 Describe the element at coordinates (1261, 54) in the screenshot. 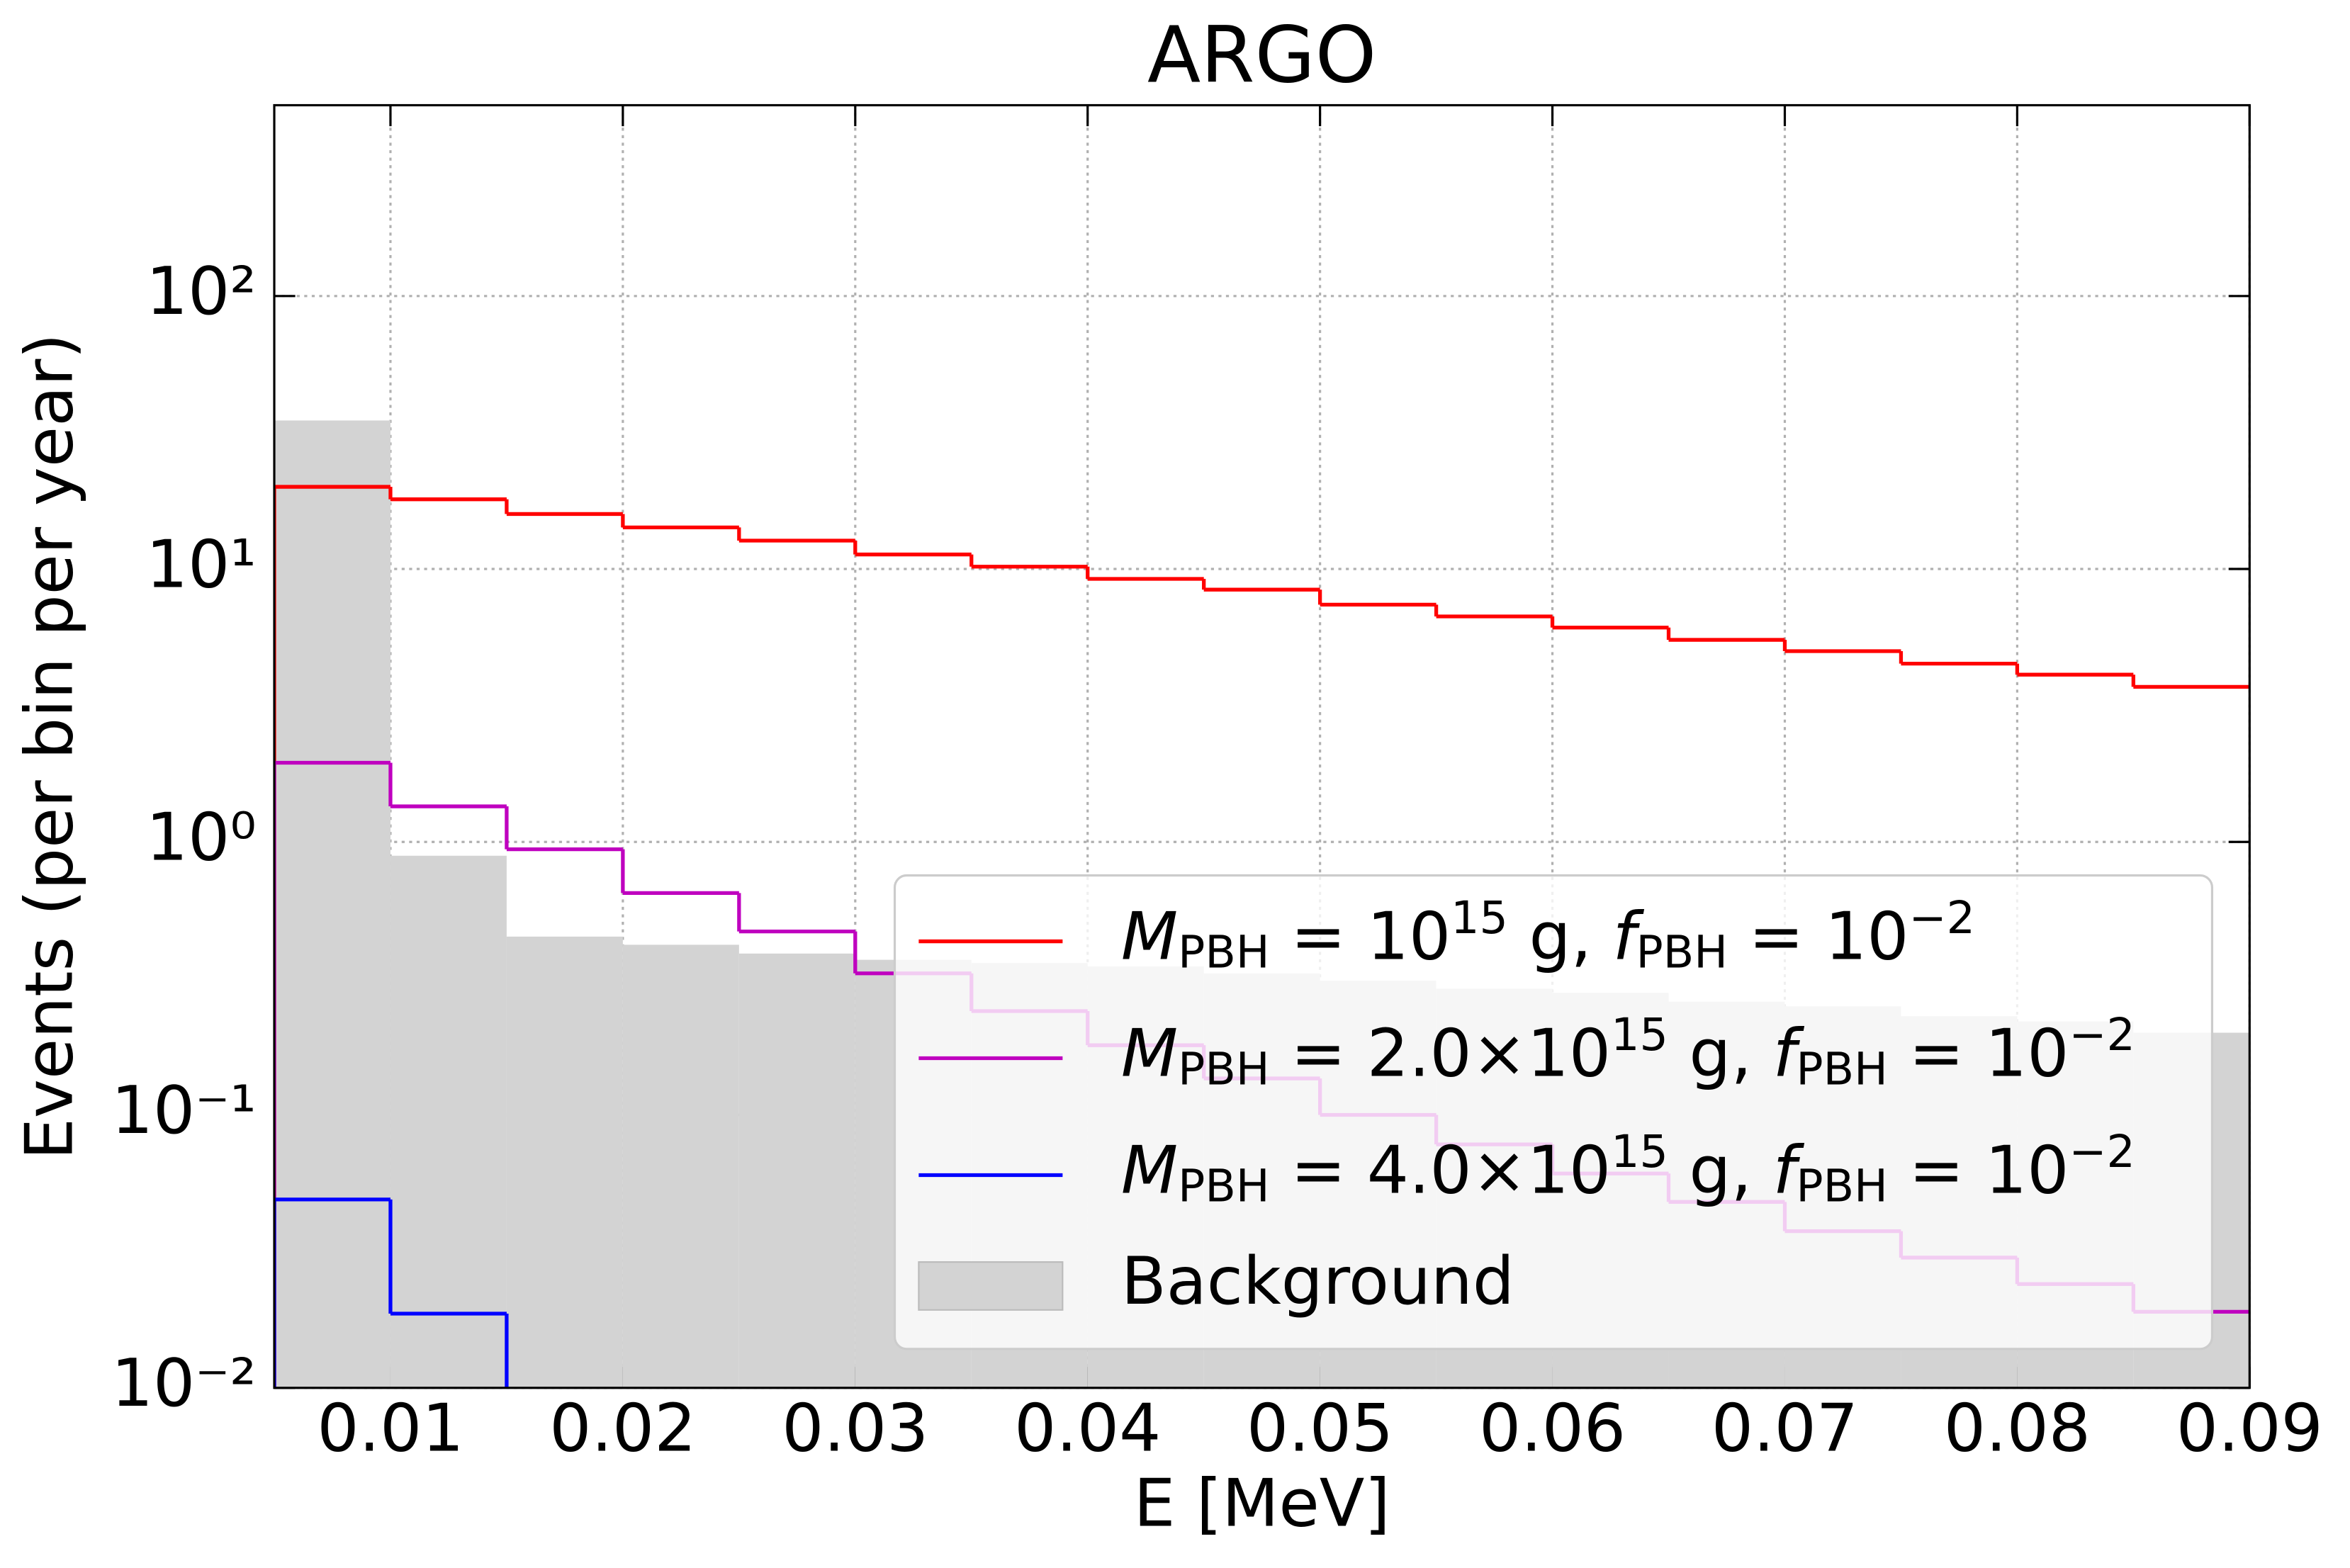

I see `chart-title: ARGO` at that location.